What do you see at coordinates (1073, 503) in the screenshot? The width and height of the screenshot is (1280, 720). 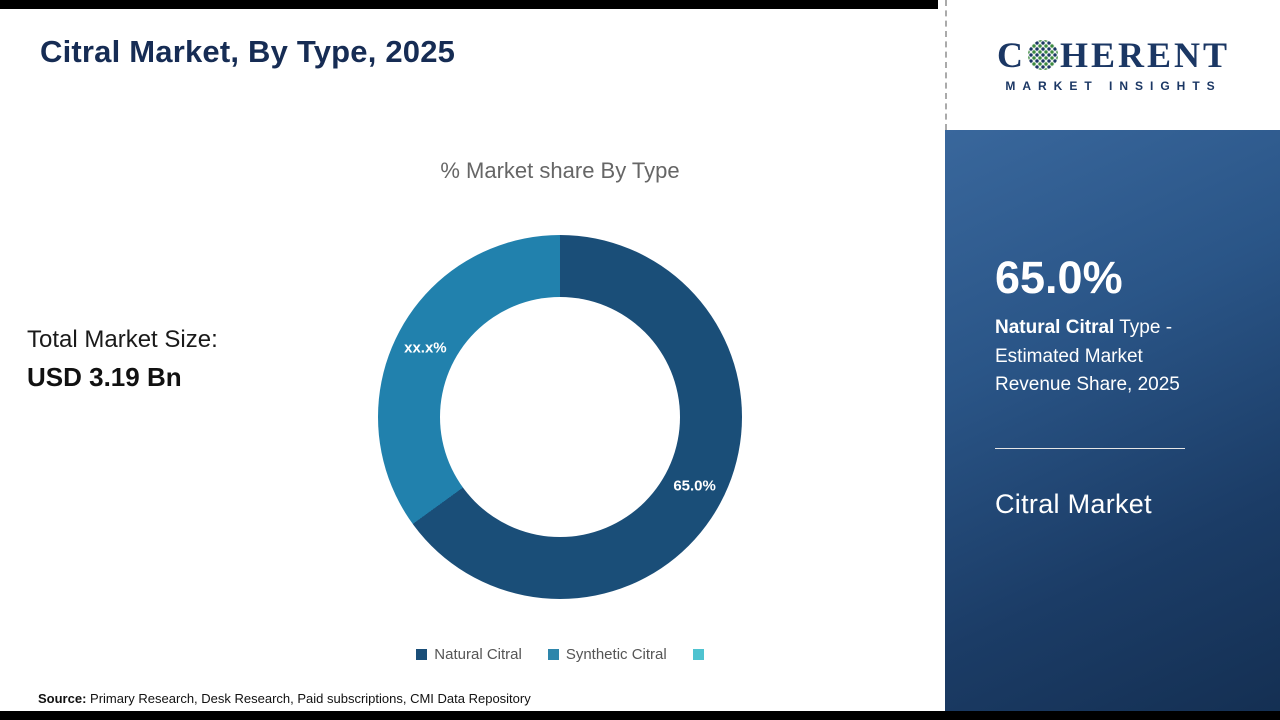 I see `market-name: Citral Market` at bounding box center [1073, 503].